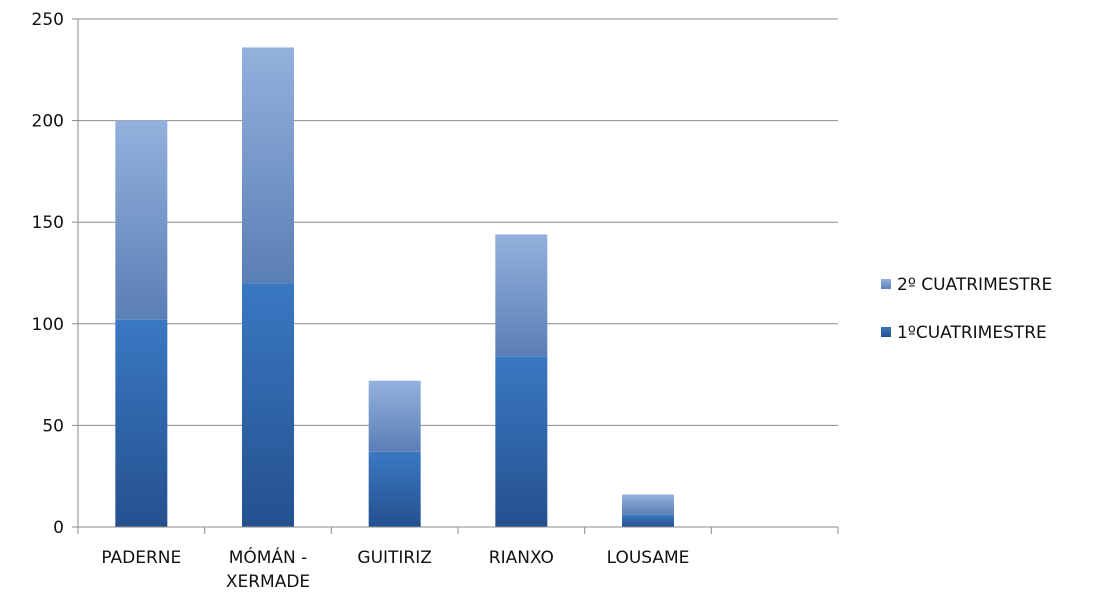  Describe the element at coordinates (48, 20) in the screenshot. I see `y-tick-label: 250` at that location.